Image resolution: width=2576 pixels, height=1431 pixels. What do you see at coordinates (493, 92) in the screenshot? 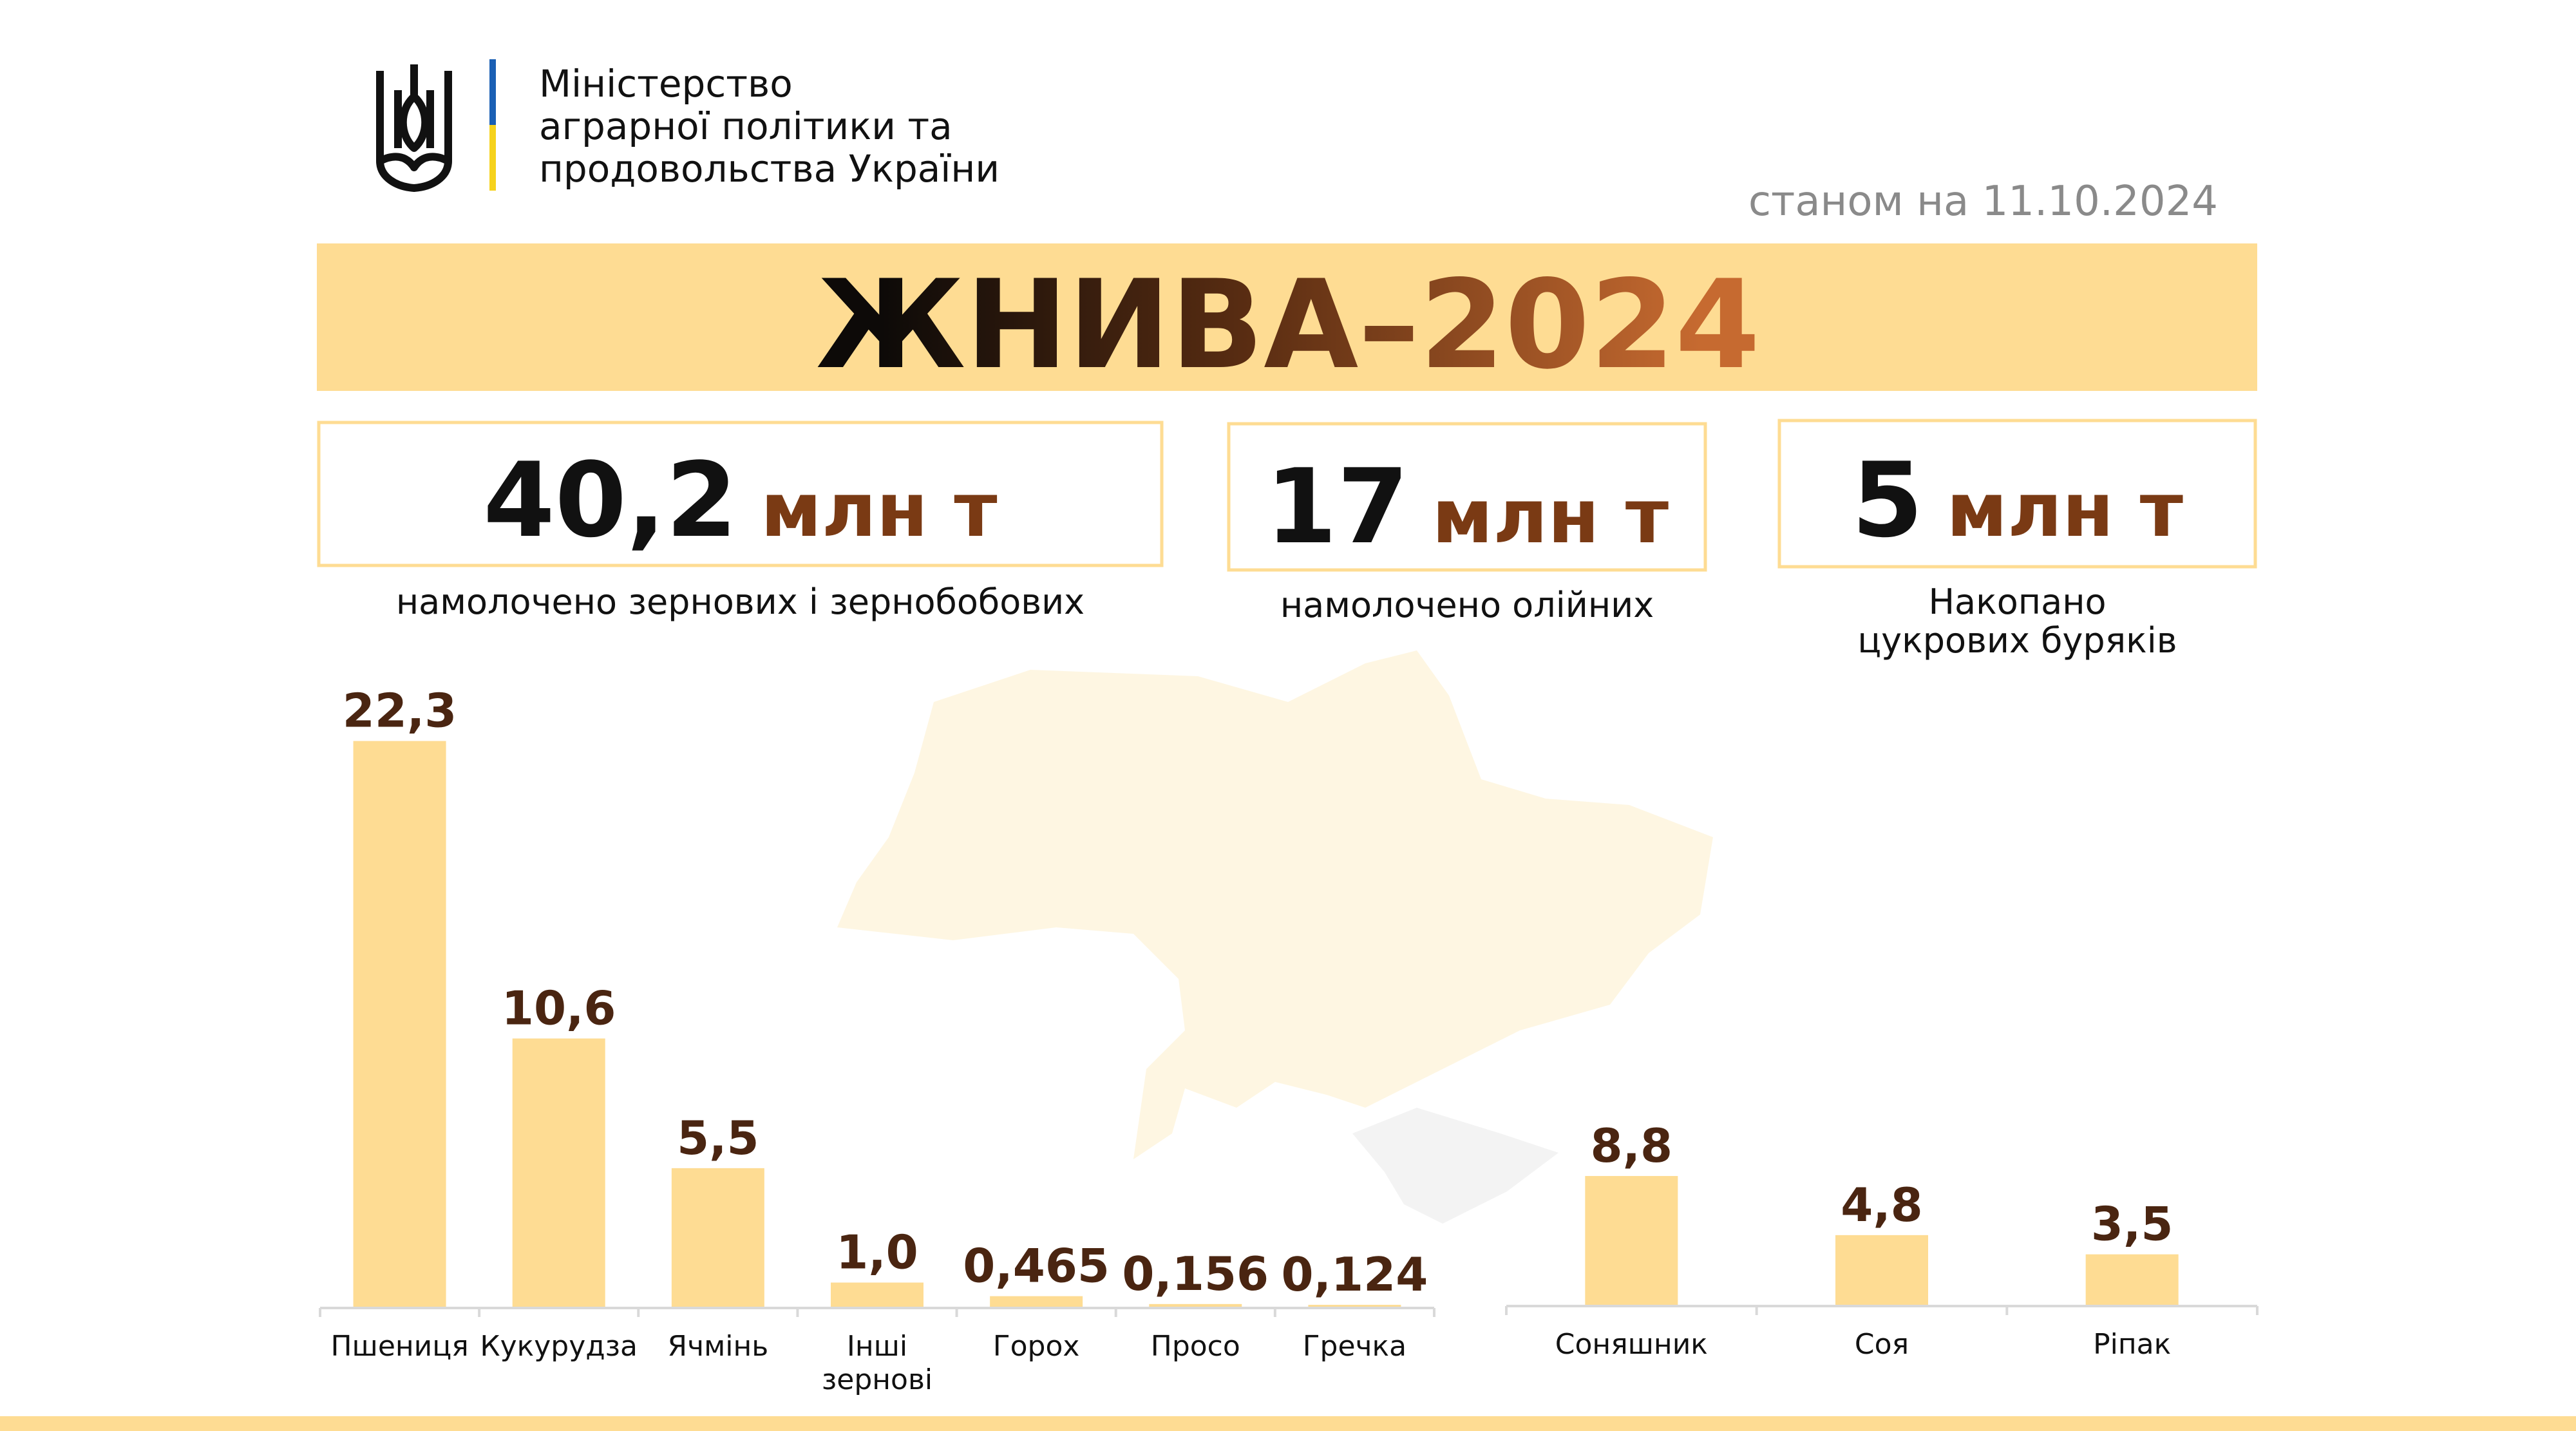
I see `flag-blue` at bounding box center [493, 92].